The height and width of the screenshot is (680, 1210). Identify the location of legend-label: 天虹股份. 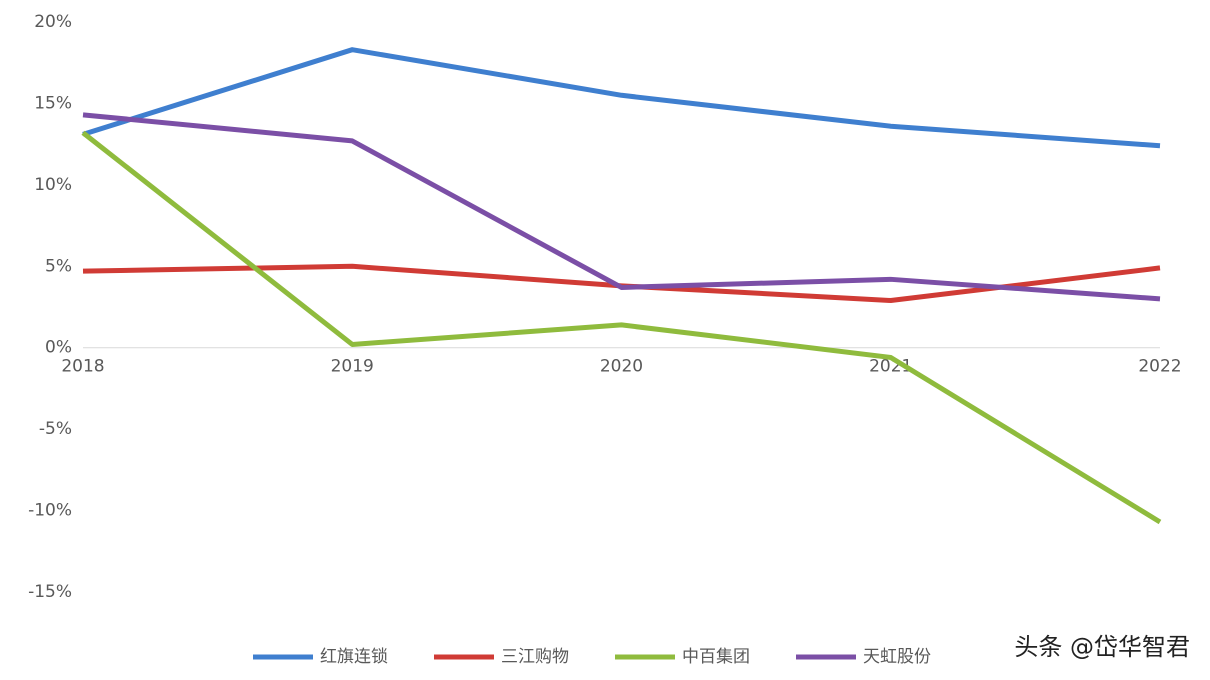
(897, 657).